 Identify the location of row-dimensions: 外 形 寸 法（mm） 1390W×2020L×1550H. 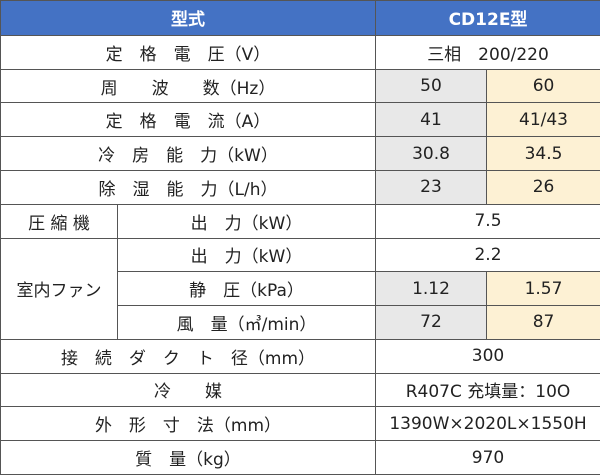
(300, 424).